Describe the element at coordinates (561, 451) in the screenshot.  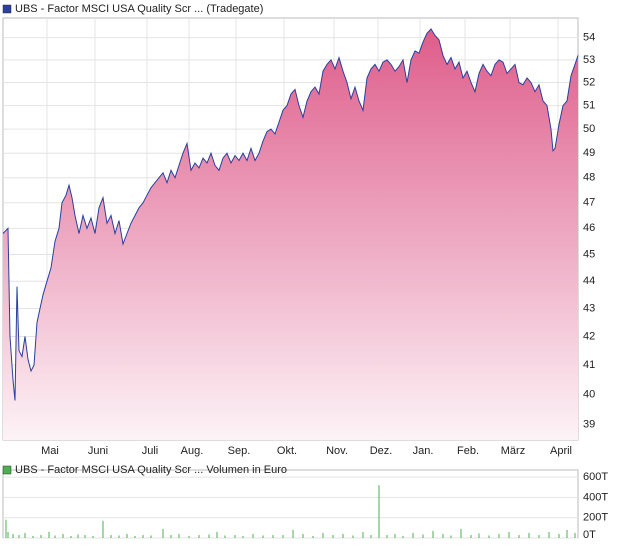
I see `x-tick-label: April` at that location.